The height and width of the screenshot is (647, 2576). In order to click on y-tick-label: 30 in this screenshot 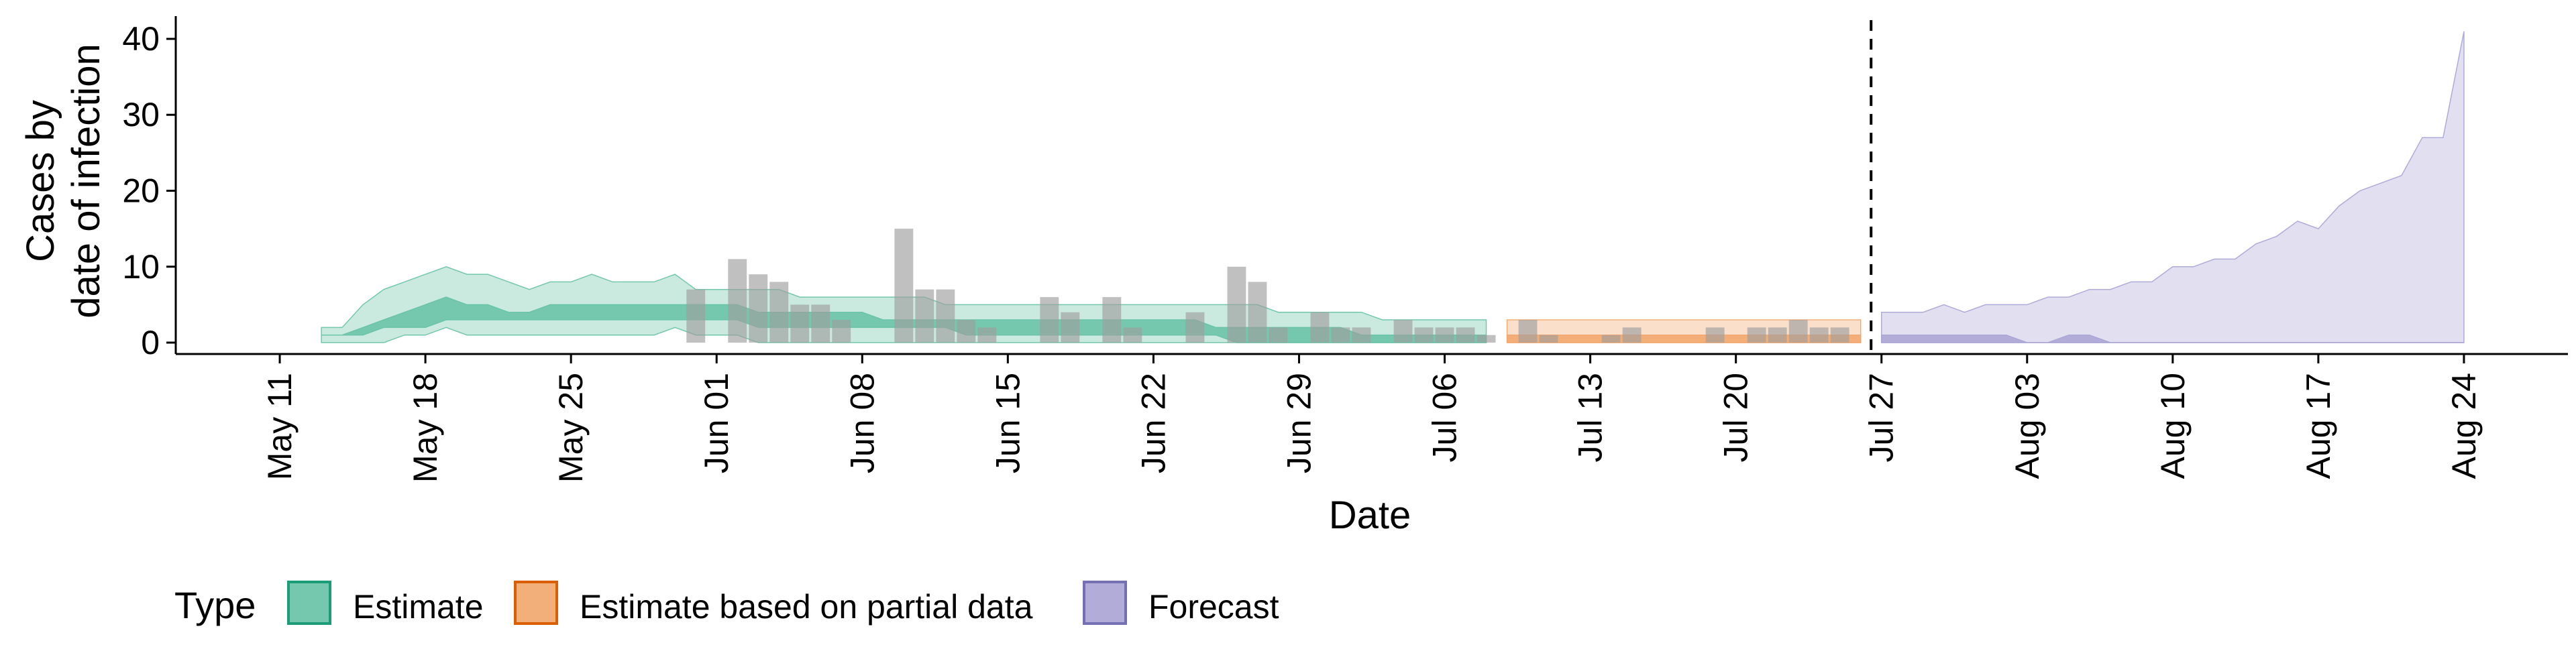, I will do `click(141, 114)`.